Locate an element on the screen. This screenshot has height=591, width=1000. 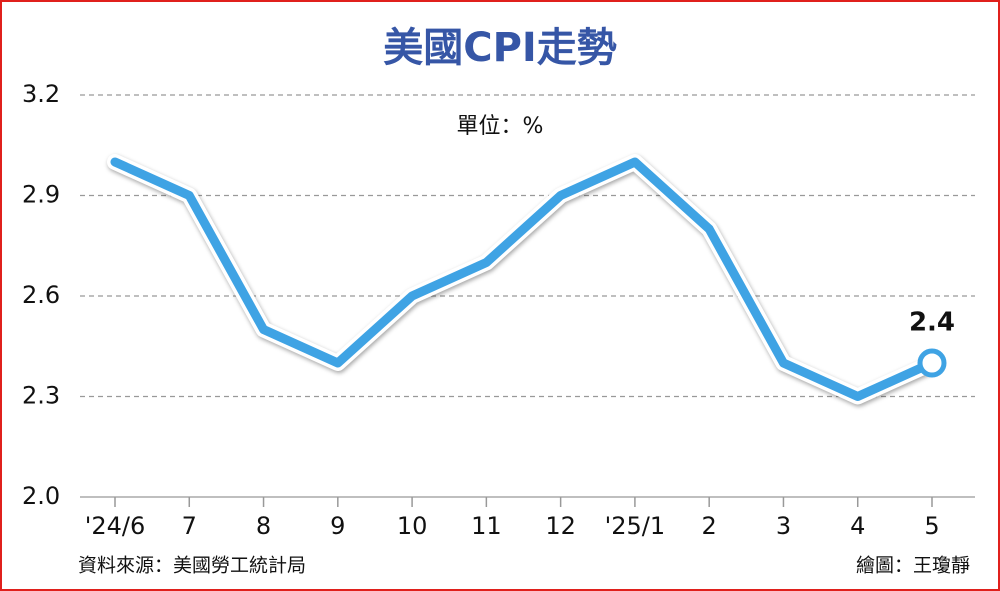
x-tick-label: 4 is located at coordinates (857, 526).